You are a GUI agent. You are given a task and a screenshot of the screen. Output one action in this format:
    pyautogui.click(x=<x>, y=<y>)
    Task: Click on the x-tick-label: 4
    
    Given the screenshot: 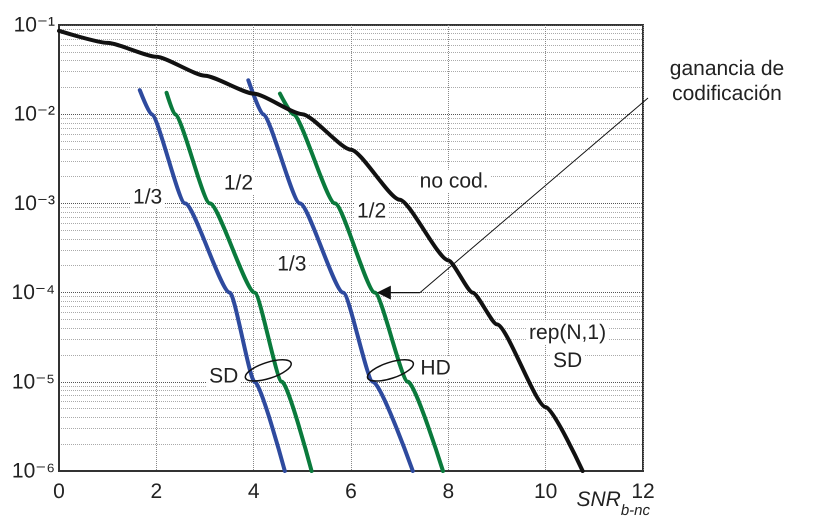 What is the action you would take?
    pyautogui.click(x=254, y=491)
    